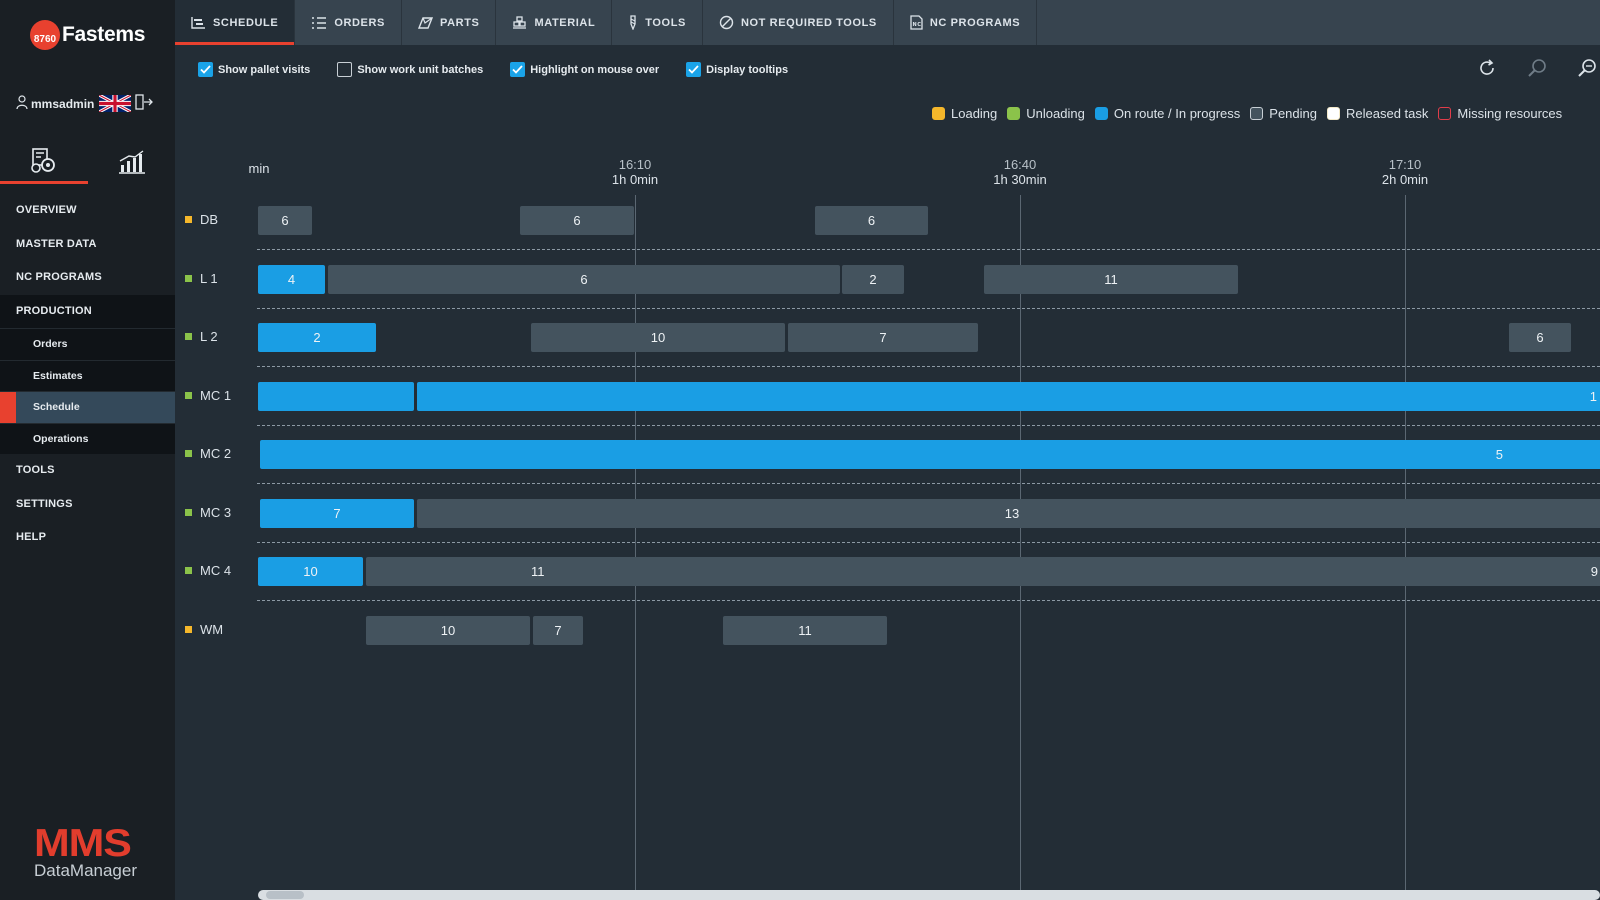  What do you see at coordinates (359, 22) in the screenshot?
I see `tab-label: ORDERS` at bounding box center [359, 22].